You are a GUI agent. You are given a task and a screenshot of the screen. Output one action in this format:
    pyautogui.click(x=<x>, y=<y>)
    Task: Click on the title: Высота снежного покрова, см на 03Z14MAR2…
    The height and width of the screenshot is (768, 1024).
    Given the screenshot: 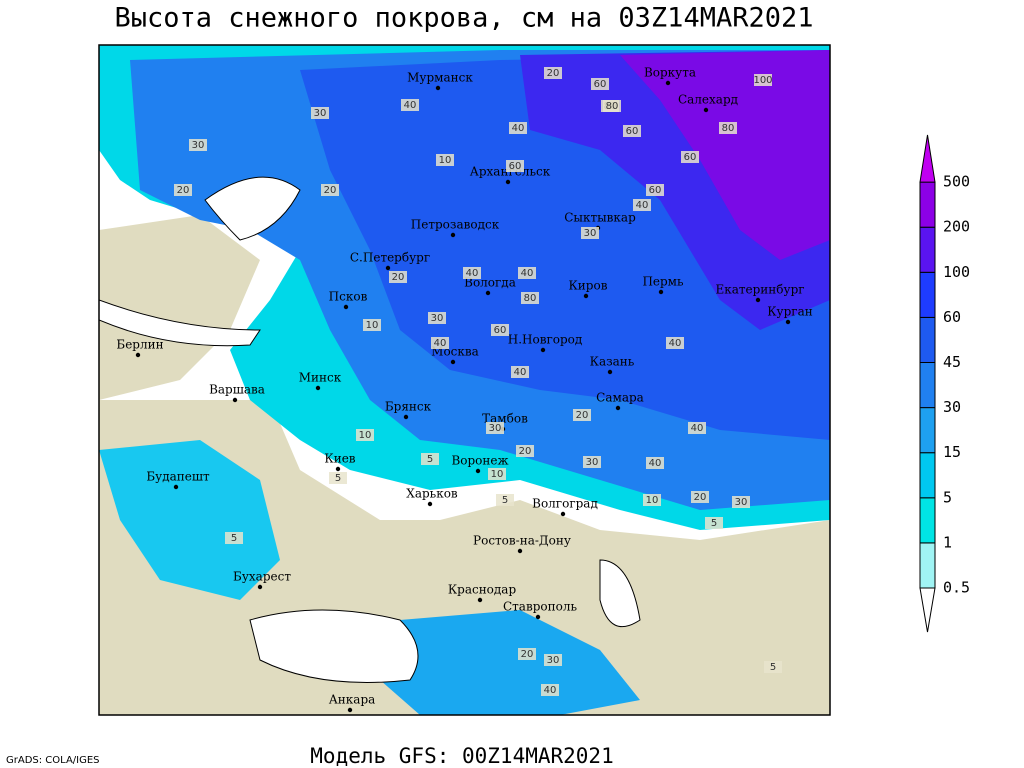 What is the action you would take?
    pyautogui.click(x=464, y=18)
    